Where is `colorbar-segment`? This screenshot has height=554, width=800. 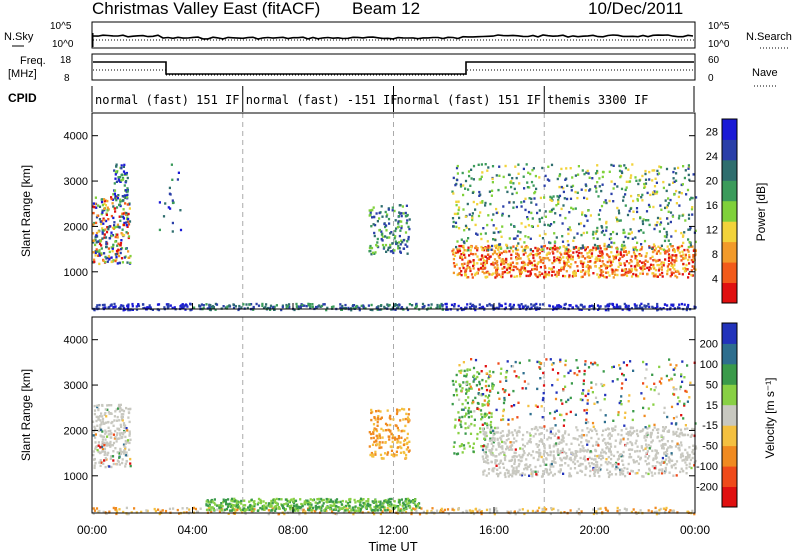 colorbar-segment is located at coordinates (729, 211).